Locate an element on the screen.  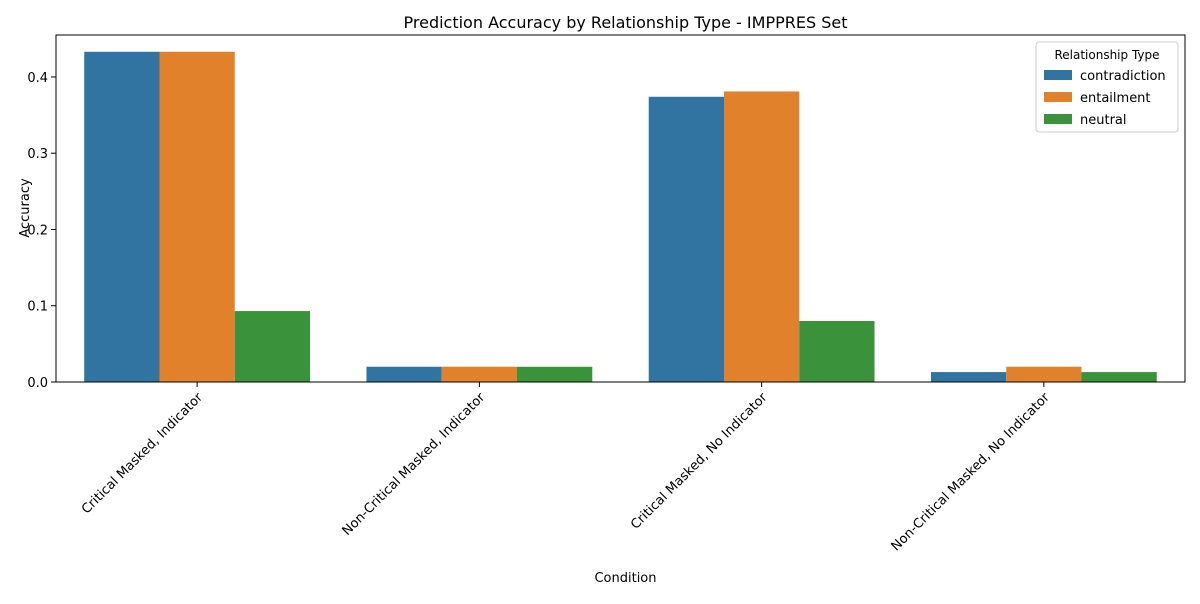
x-tick-label: Non-Critical Masked, No Indicator is located at coordinates (971, 472).